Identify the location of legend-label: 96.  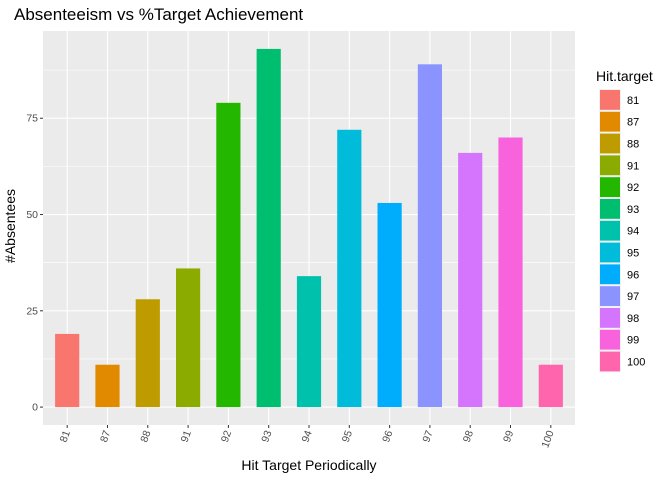
(633, 275).